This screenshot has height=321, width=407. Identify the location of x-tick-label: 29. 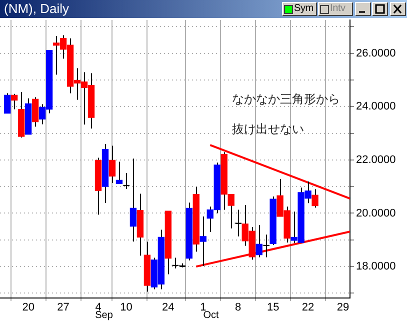
(343, 308).